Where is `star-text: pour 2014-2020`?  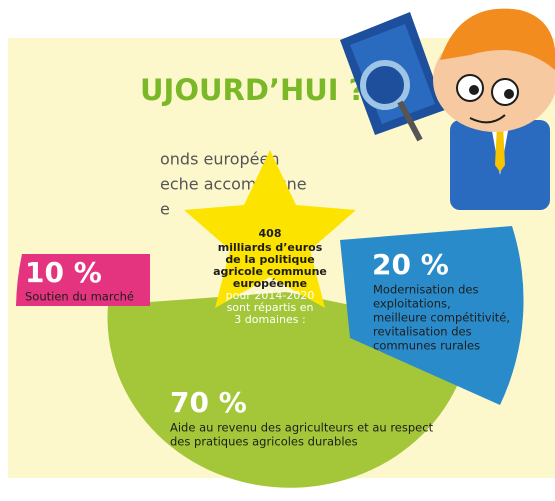
star-text: pour 2014-2020 is located at coordinates (270, 295).